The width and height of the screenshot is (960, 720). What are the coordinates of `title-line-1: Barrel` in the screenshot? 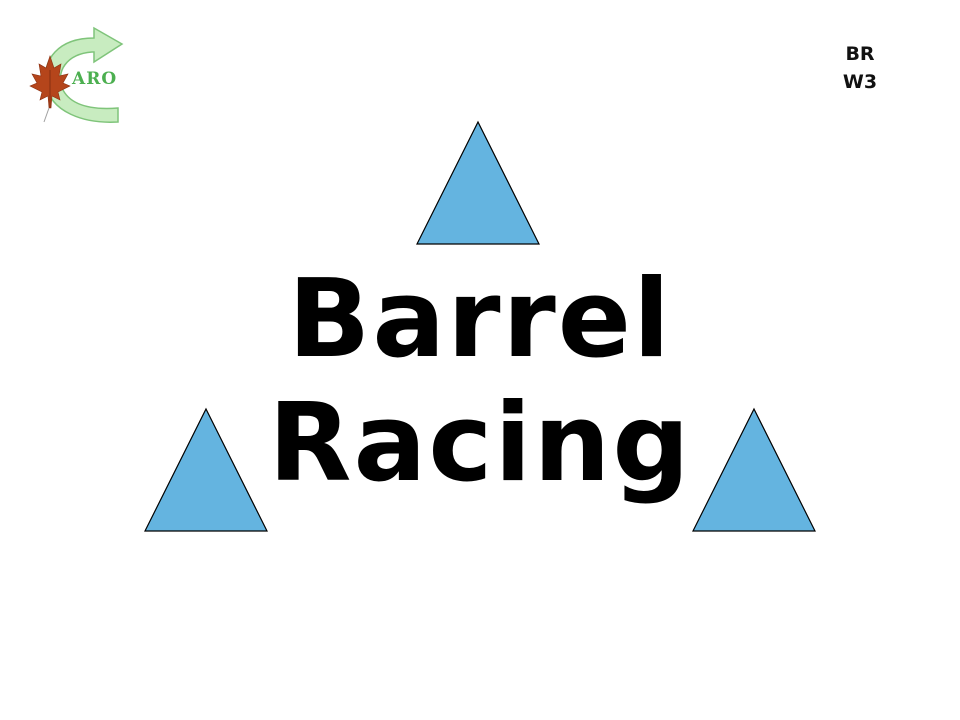 It's located at (480, 319).